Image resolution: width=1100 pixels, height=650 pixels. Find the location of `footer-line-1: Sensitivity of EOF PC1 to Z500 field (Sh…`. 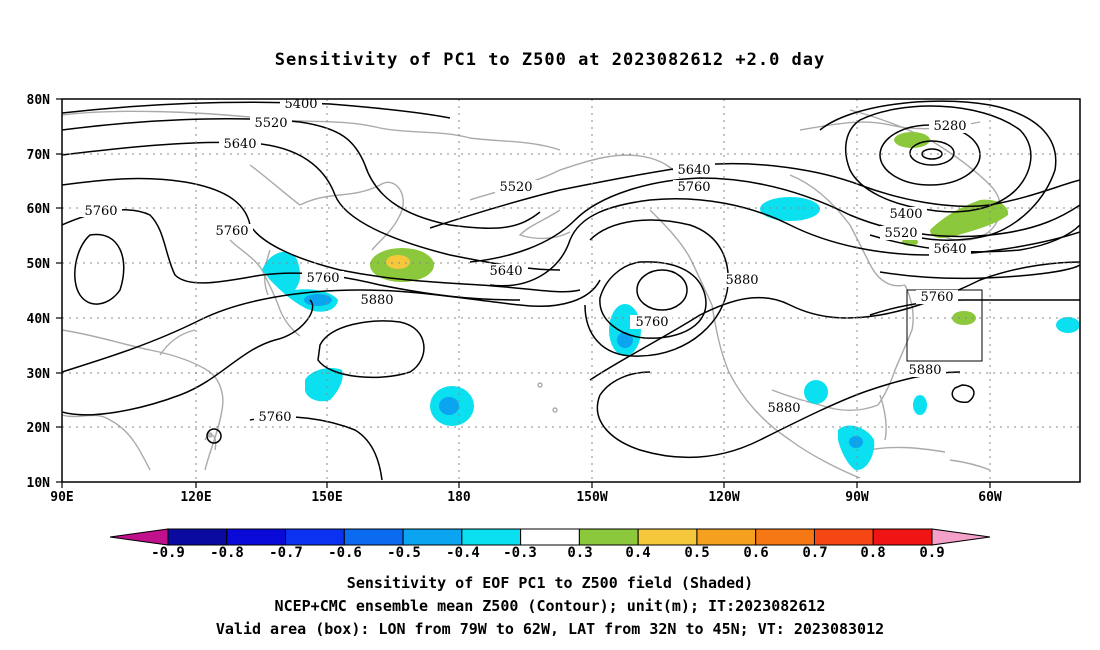

footer-line-1: Sensitivity of EOF PC1 to Z500 field (Sh… is located at coordinates (550, 583).